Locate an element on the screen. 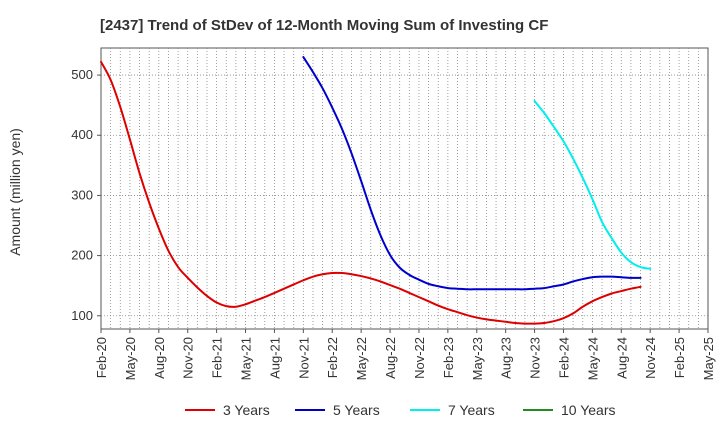 The height and width of the screenshot is (440, 720). x-tick-label: Feb-21 is located at coordinates (217, 357).